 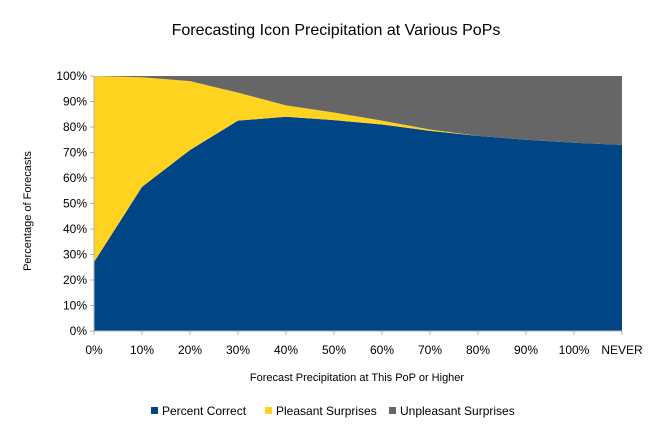 What do you see at coordinates (28, 211) in the screenshot?
I see `y-axis-title: Percentage of Forecasts` at bounding box center [28, 211].